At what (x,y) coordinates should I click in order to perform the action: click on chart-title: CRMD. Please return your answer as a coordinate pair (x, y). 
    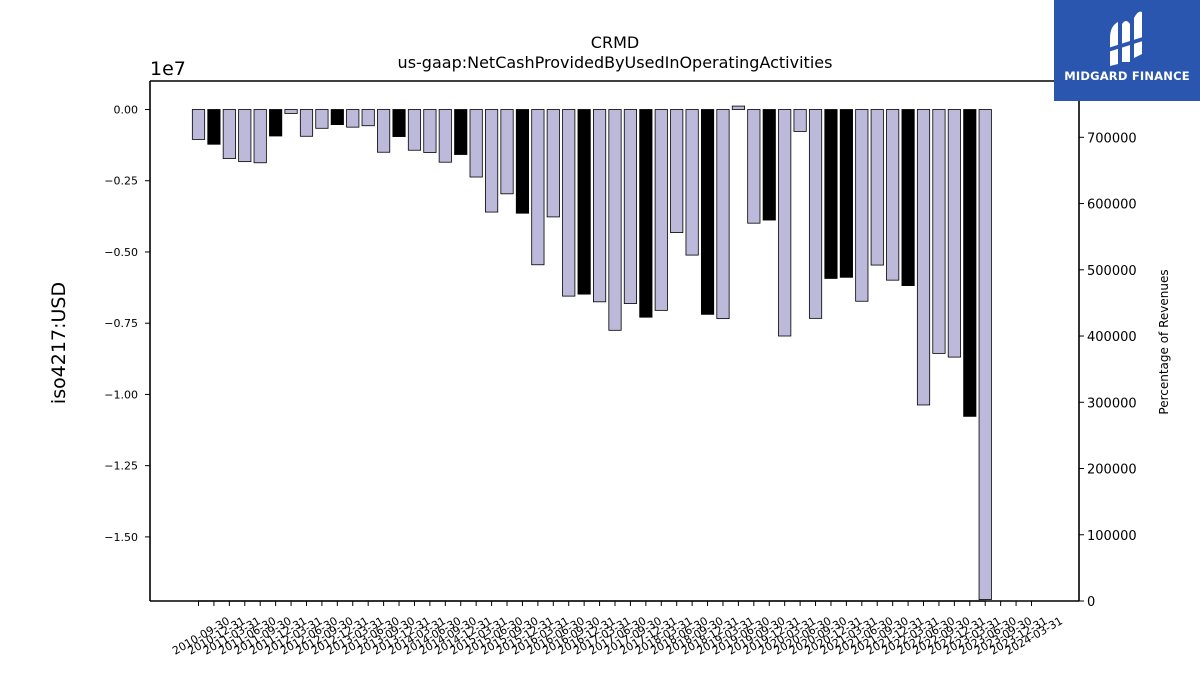
    Looking at the image, I should click on (615, 42).